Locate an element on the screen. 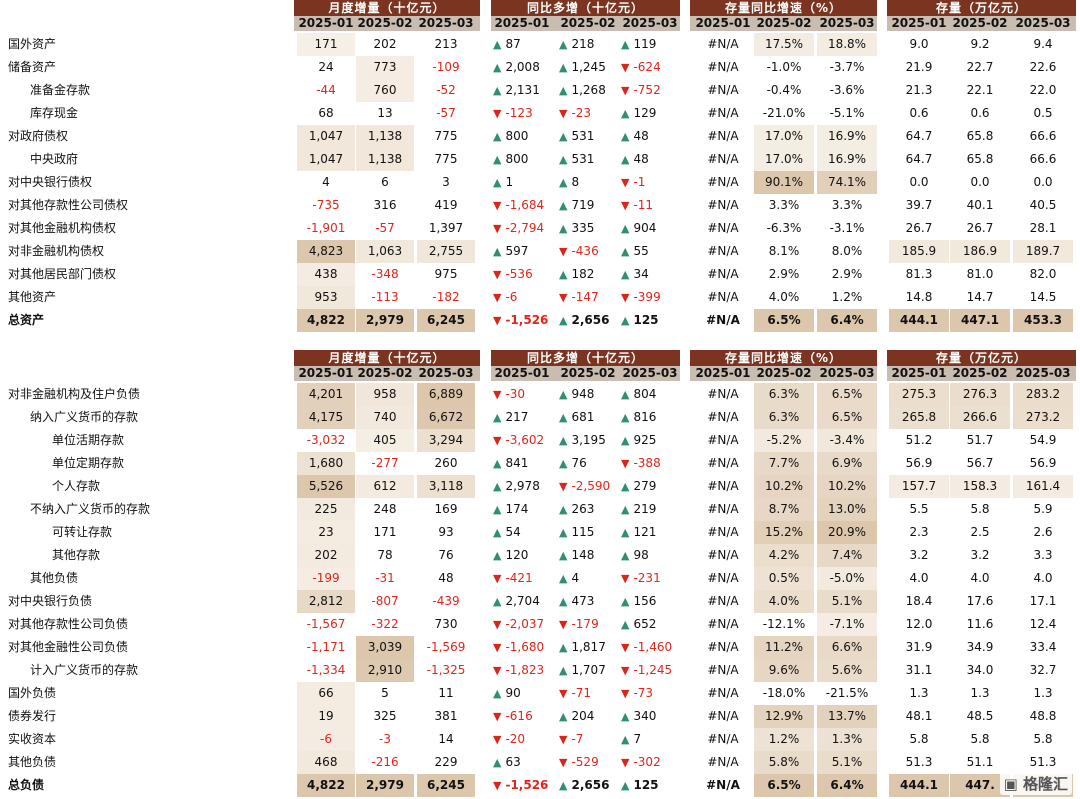 Image resolution: width=1080 pixels, height=799 pixels. group-header: 月度增量（十亿元） is located at coordinates (387, 8).